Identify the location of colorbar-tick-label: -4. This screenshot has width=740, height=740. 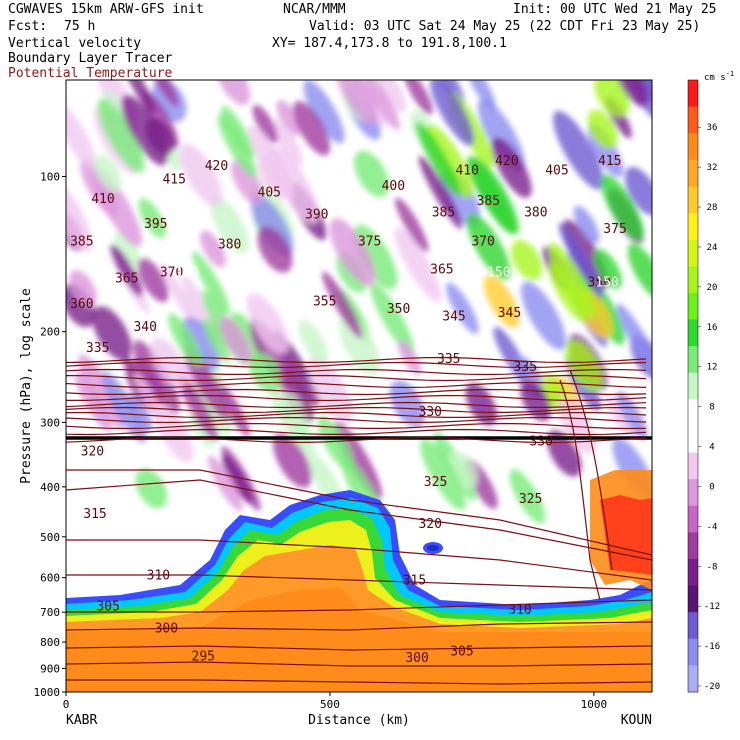
(712, 527).